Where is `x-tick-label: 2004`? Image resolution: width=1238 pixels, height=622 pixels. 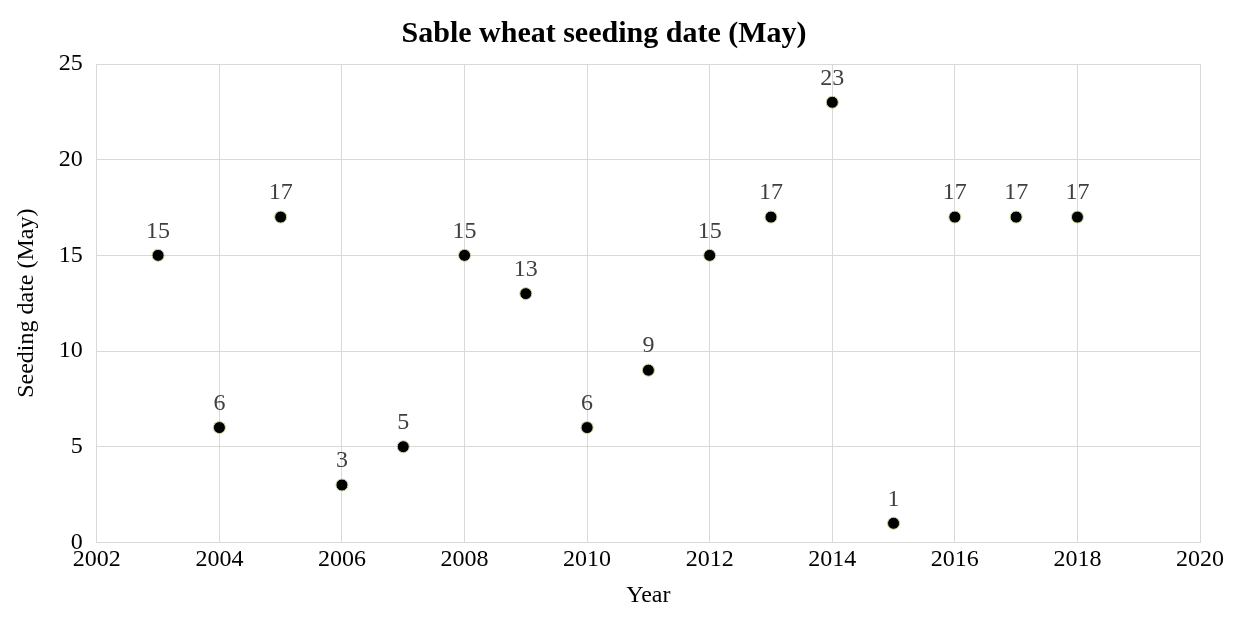
x-tick-label: 2004 is located at coordinates (219, 558).